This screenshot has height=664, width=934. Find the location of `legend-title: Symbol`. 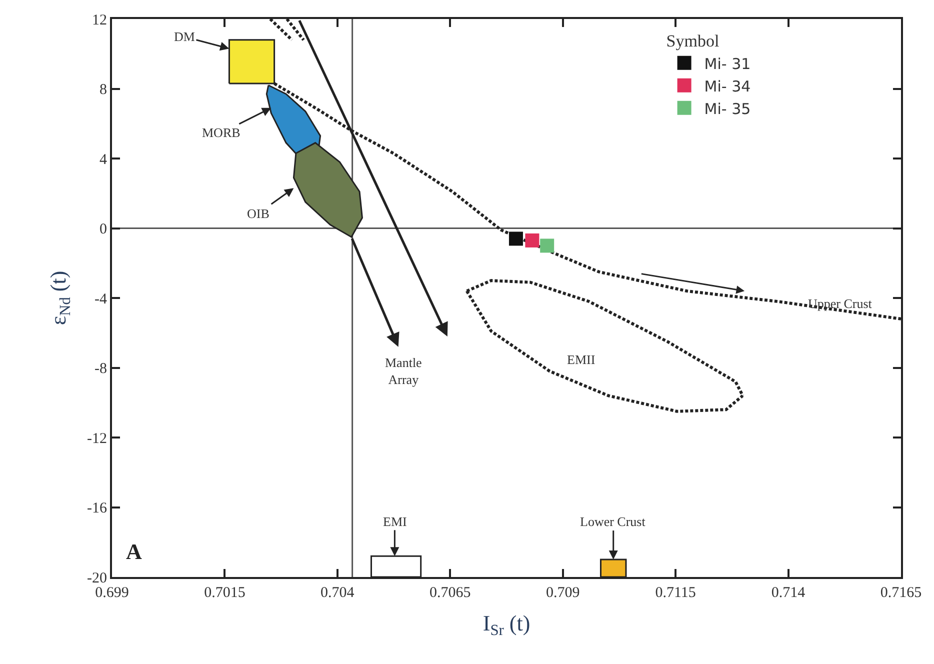

legend-title: Symbol is located at coordinates (693, 41).